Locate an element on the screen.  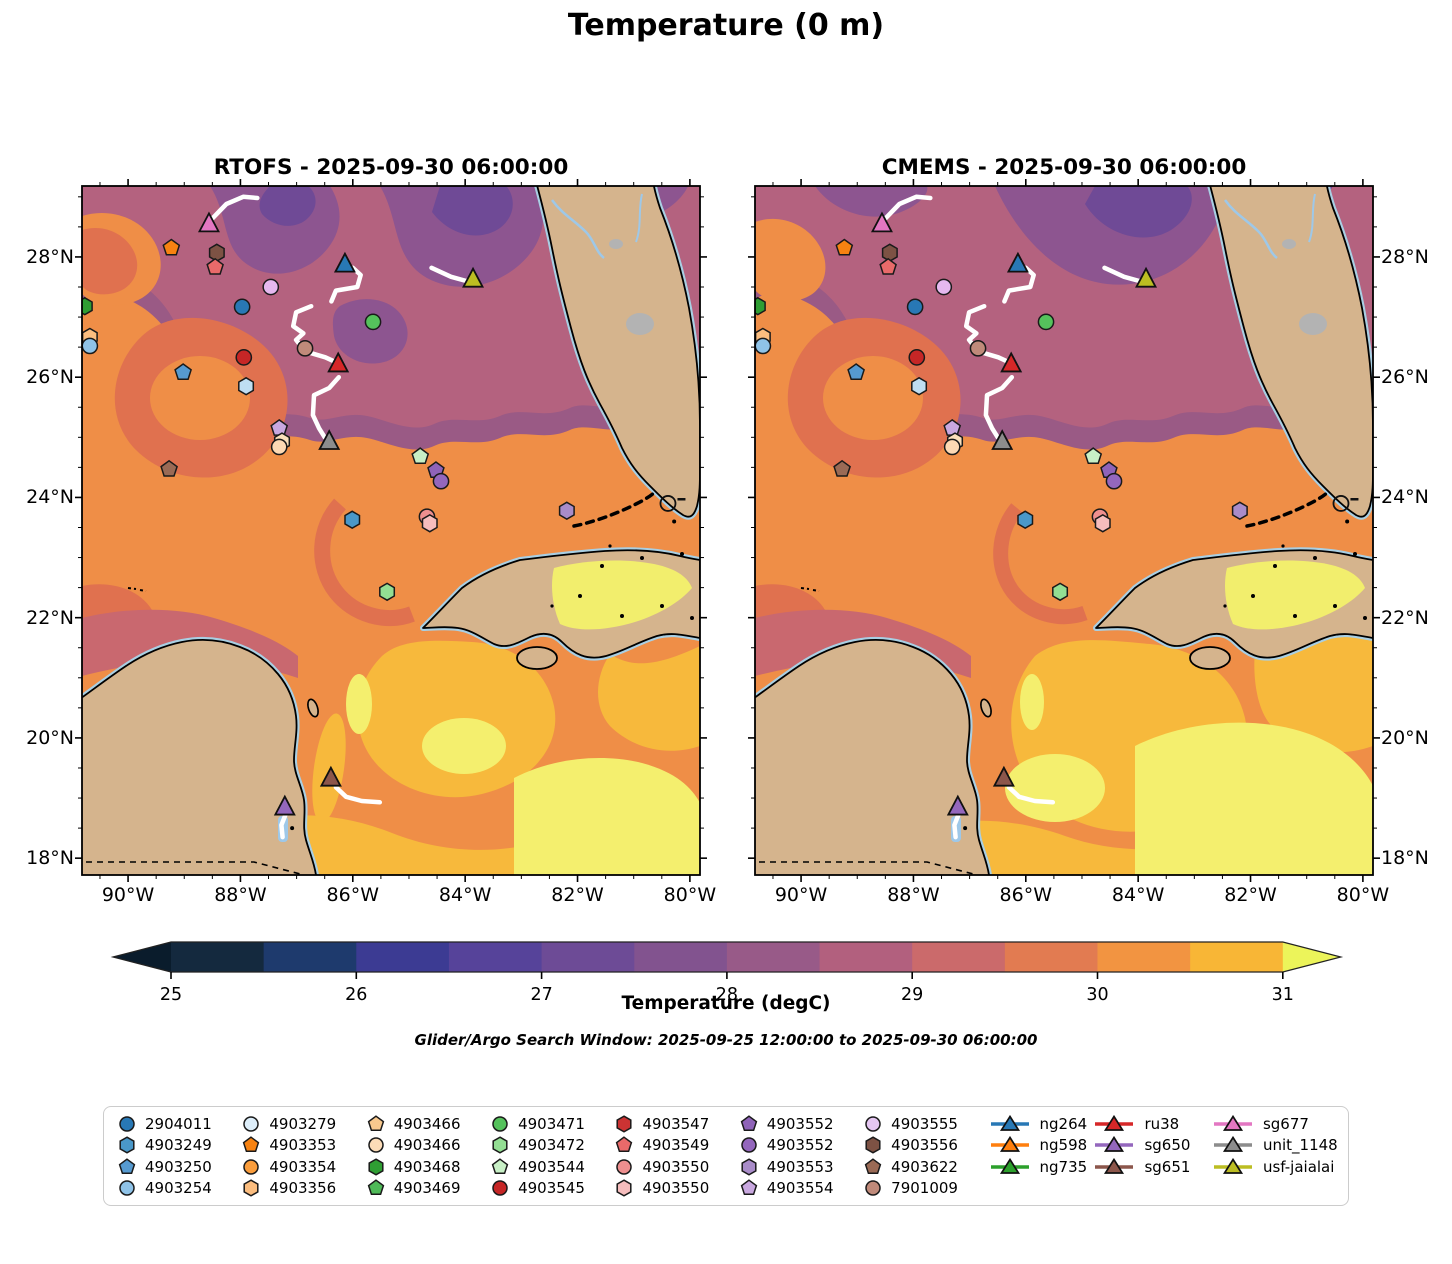
legend-item-label: ng598 is located at coordinates (1063, 1145).